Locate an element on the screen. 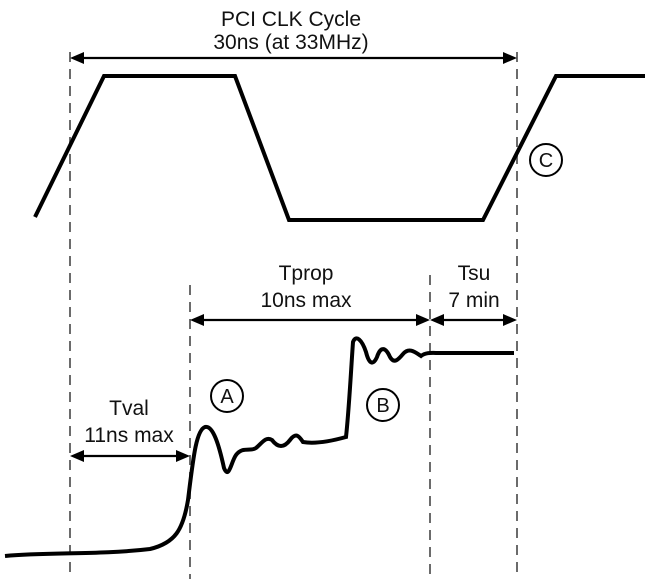 Image resolution: width=661 pixels, height=579 pixels. tprop-arrowhead-left is located at coordinates (197, 320).